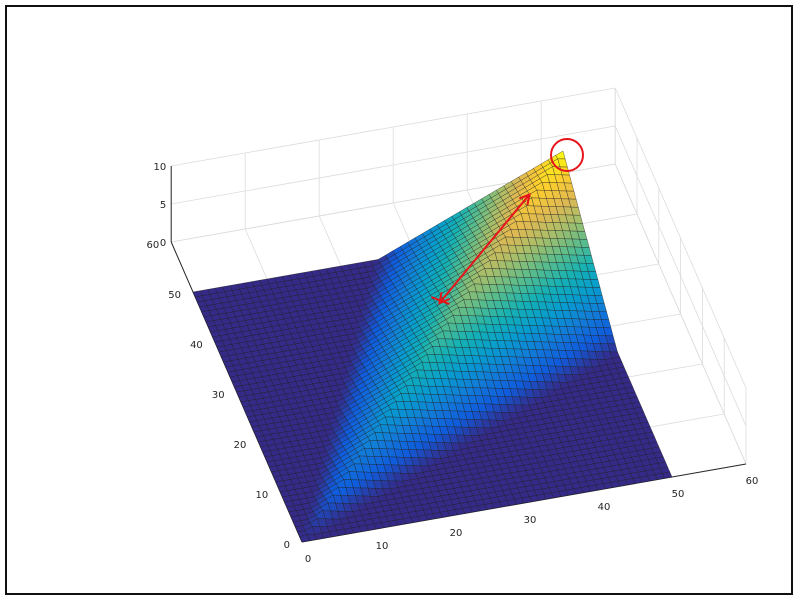 Image resolution: width=800 pixels, height=602 pixels. Describe the element at coordinates (163, 243) in the screenshot. I see `z-tick-label: 0` at that location.